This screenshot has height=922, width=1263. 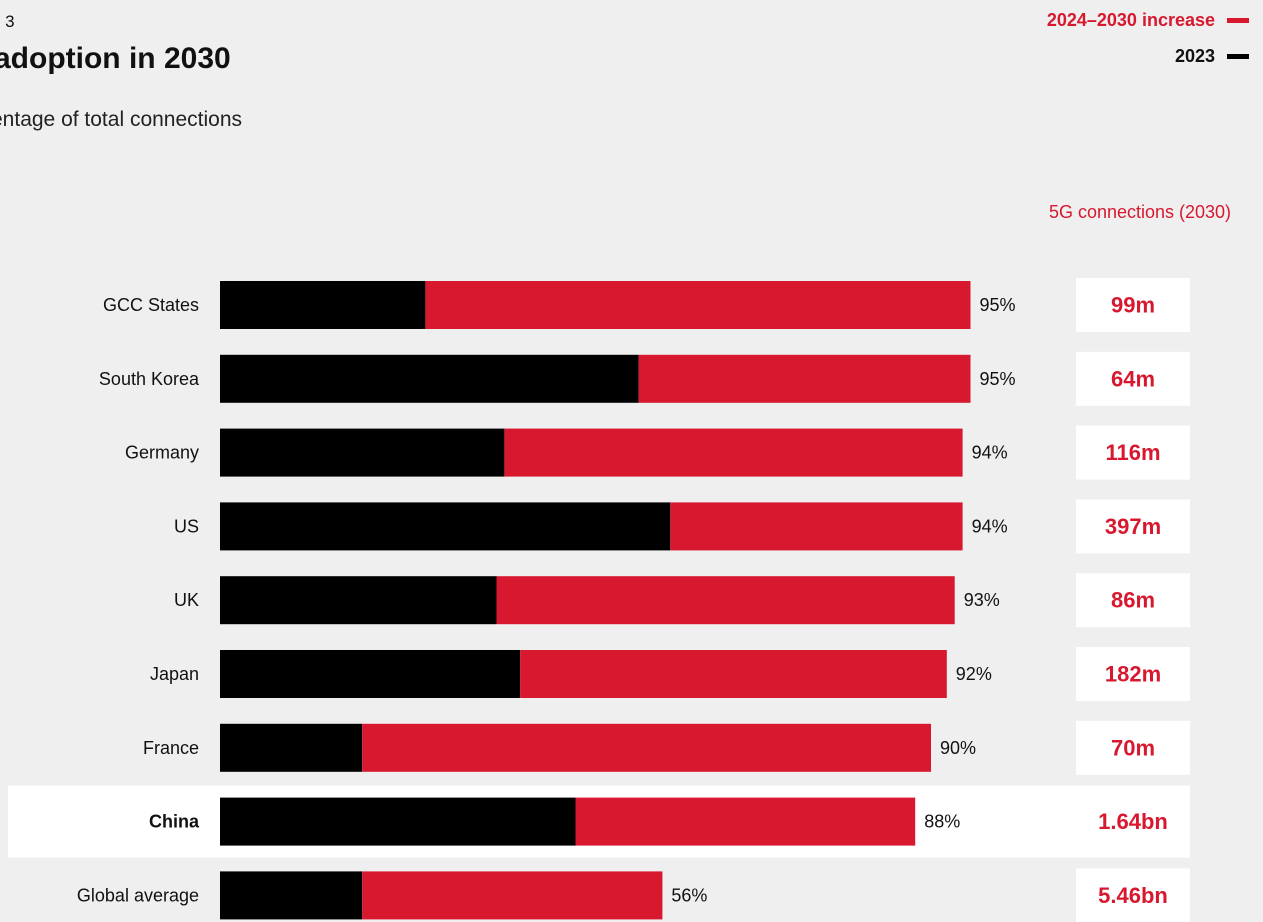 What do you see at coordinates (816, 526) in the screenshot?
I see `bar-increase-us` at bounding box center [816, 526].